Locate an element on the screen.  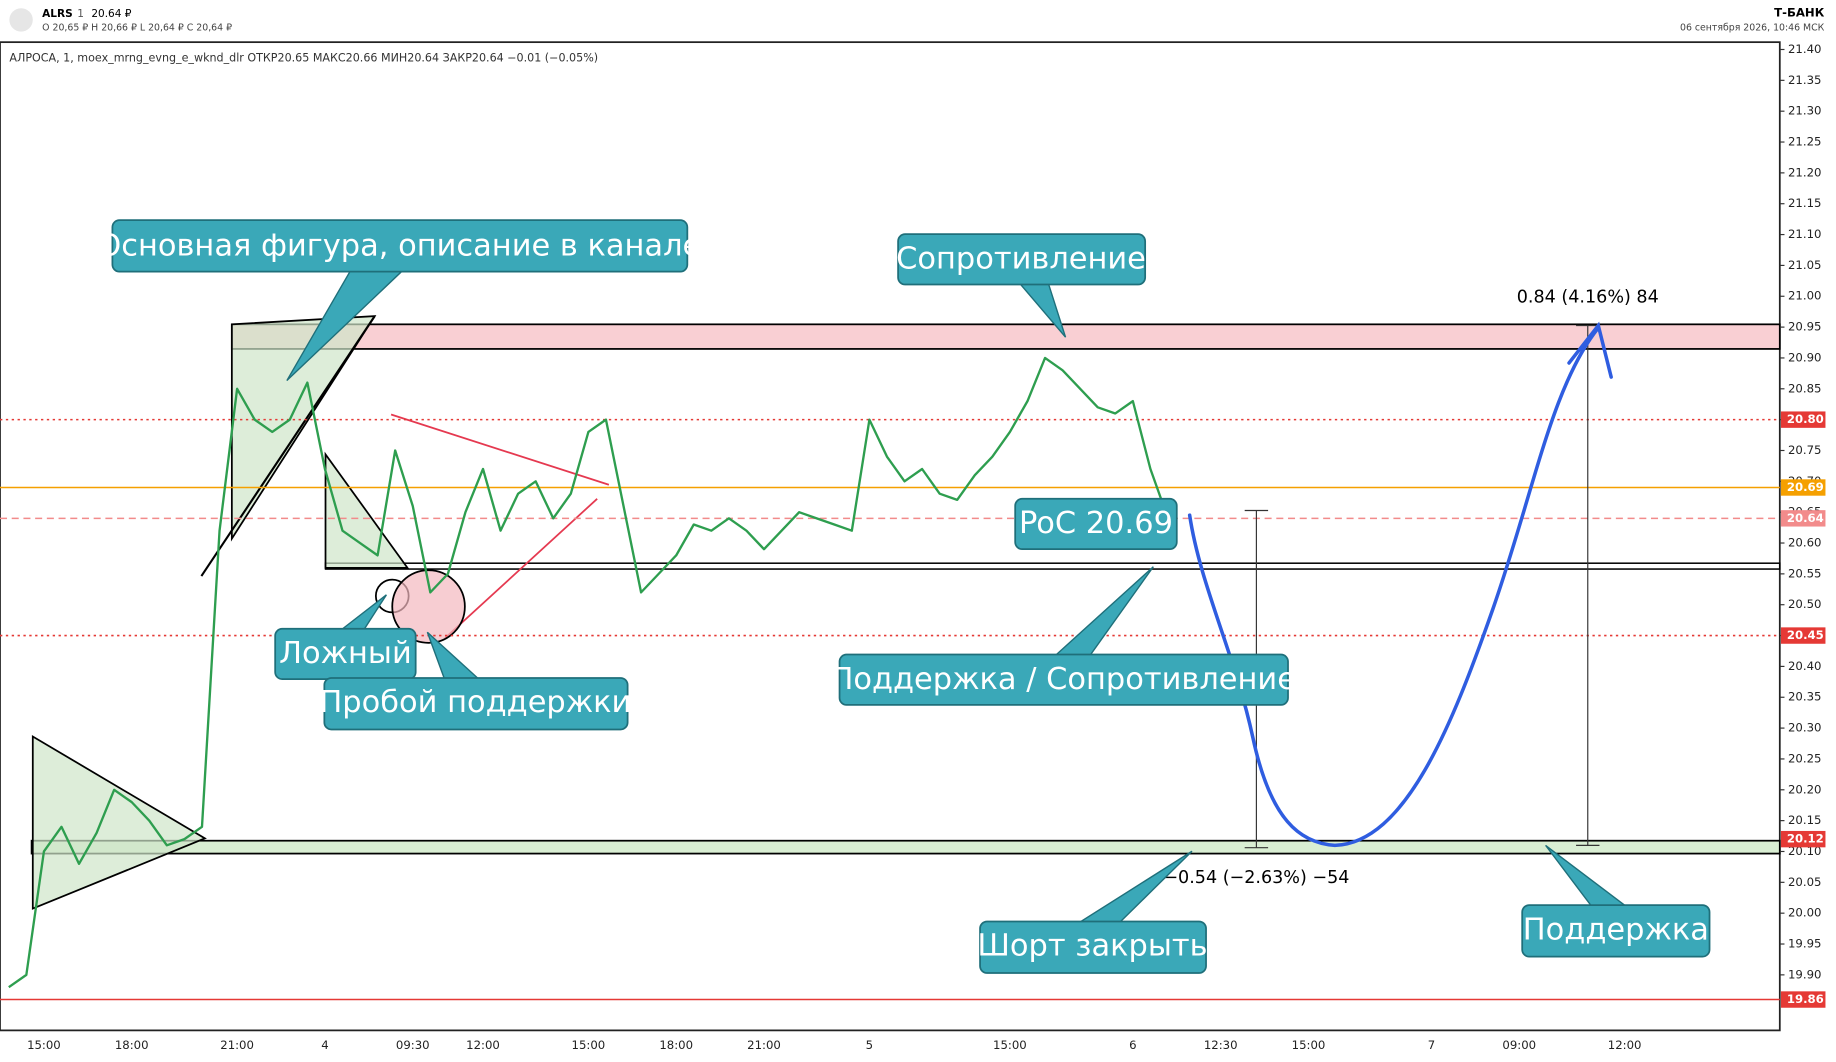
measure-label: −0.54 (−2.63%) −54 is located at coordinates (1256, 878).